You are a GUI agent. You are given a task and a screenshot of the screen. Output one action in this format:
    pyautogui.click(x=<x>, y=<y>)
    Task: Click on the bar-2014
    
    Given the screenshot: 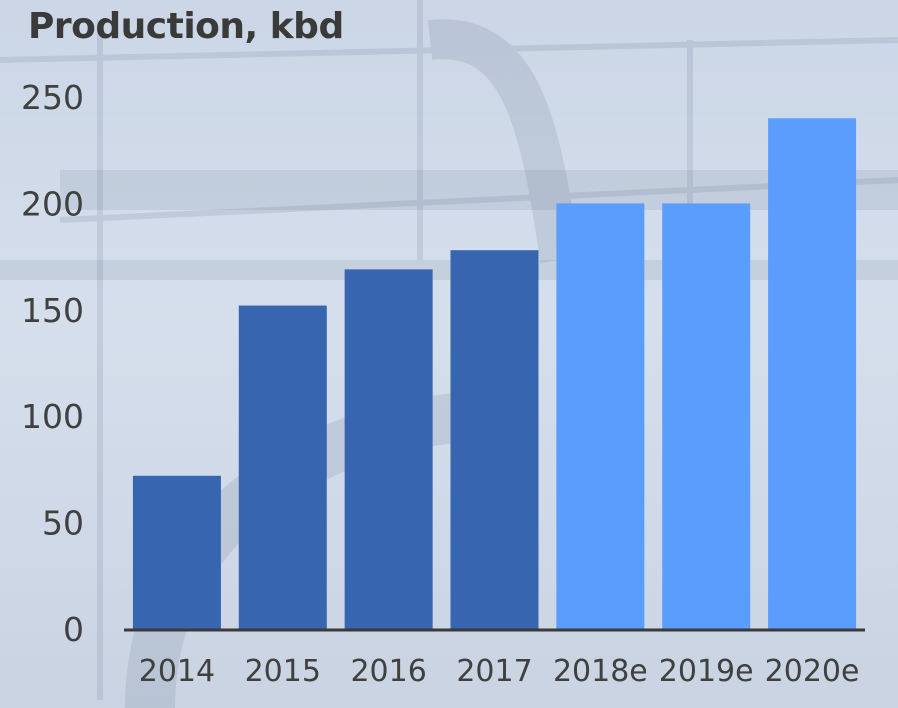 What is the action you would take?
    pyautogui.click(x=176, y=552)
    